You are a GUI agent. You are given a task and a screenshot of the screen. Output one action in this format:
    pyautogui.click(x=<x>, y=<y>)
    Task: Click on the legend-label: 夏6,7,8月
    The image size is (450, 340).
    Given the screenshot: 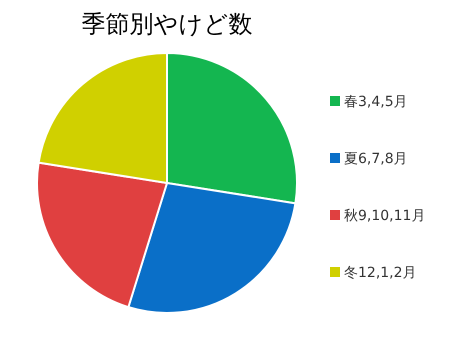 What is the action you would take?
    pyautogui.click(x=376, y=159)
    